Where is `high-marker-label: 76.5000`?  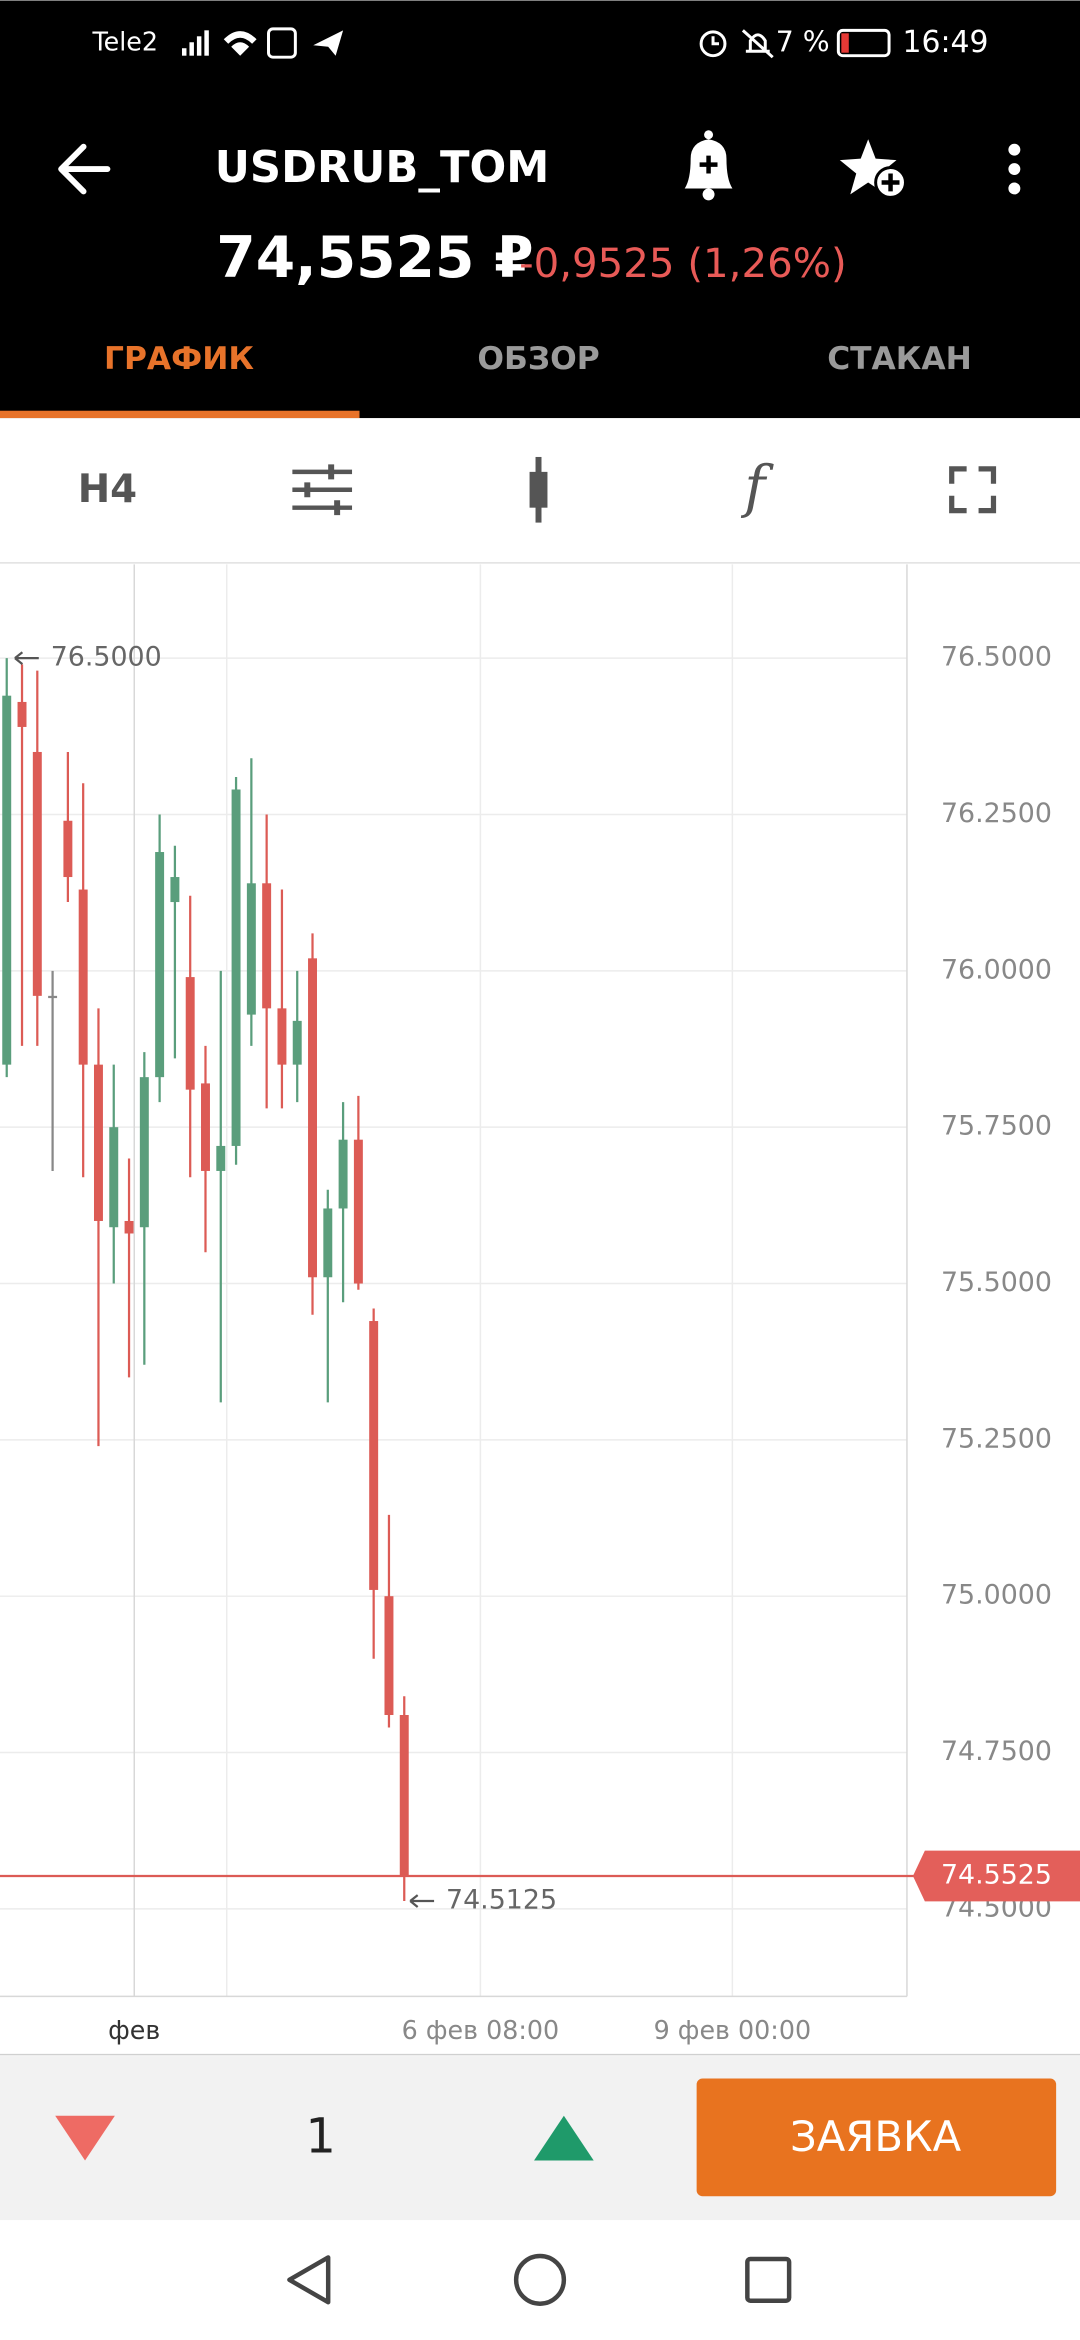 high-marker-label: 76.5000 is located at coordinates (106, 657).